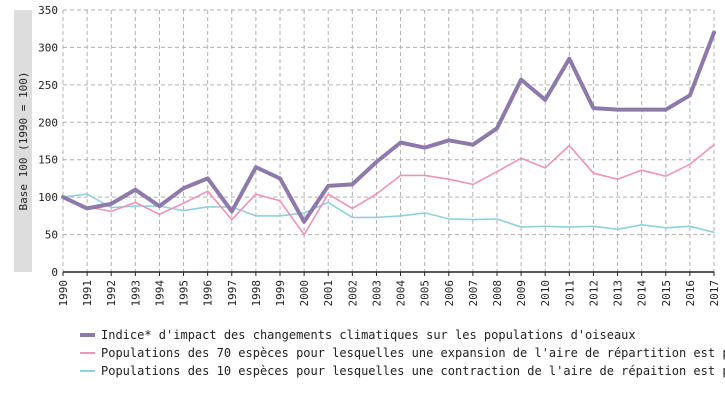 Image resolution: width=725 pixels, height=400 pixels. I want to click on x-tick-label: 2007, so click(473, 293).